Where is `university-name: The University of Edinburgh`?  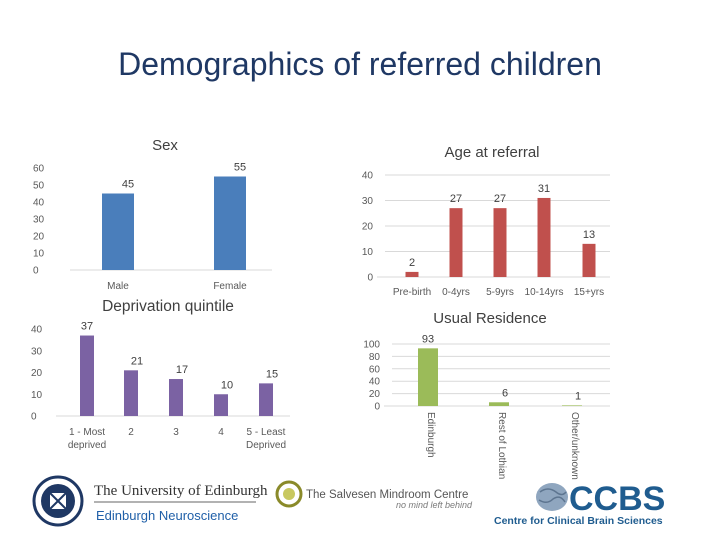 university-name: The University of Edinburgh is located at coordinates (181, 491).